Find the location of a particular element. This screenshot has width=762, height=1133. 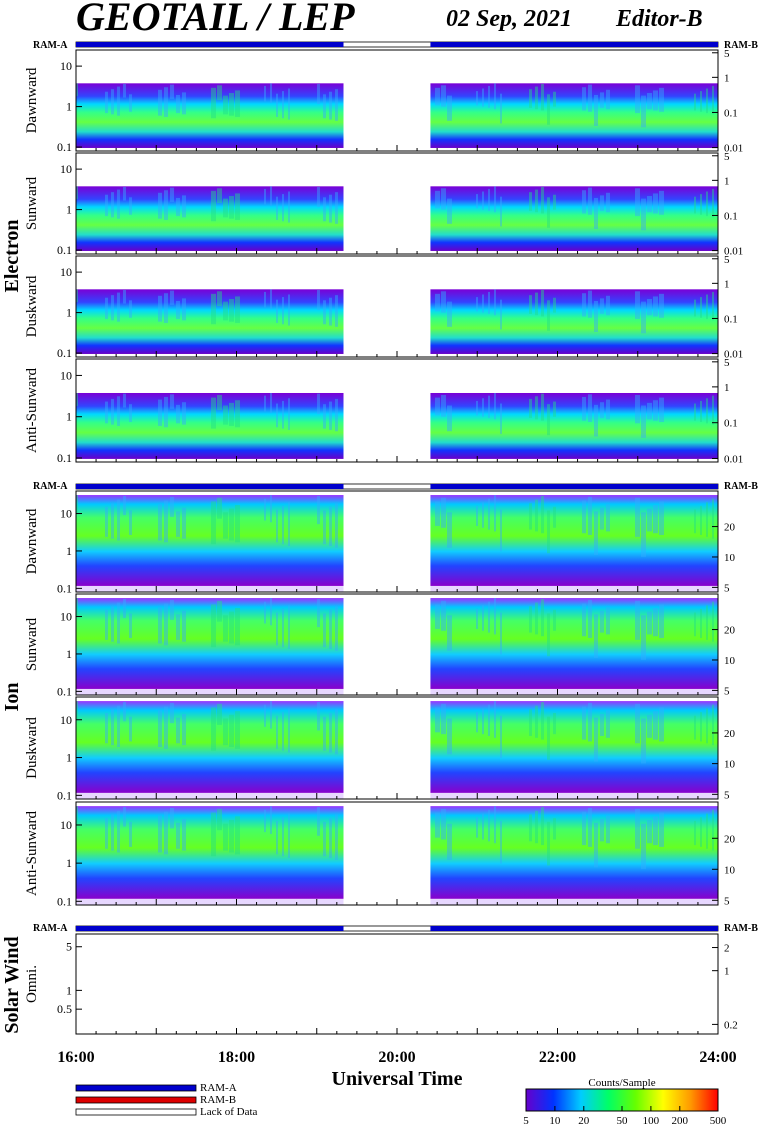

panel-label: Dawnward is located at coordinates (32, 541).